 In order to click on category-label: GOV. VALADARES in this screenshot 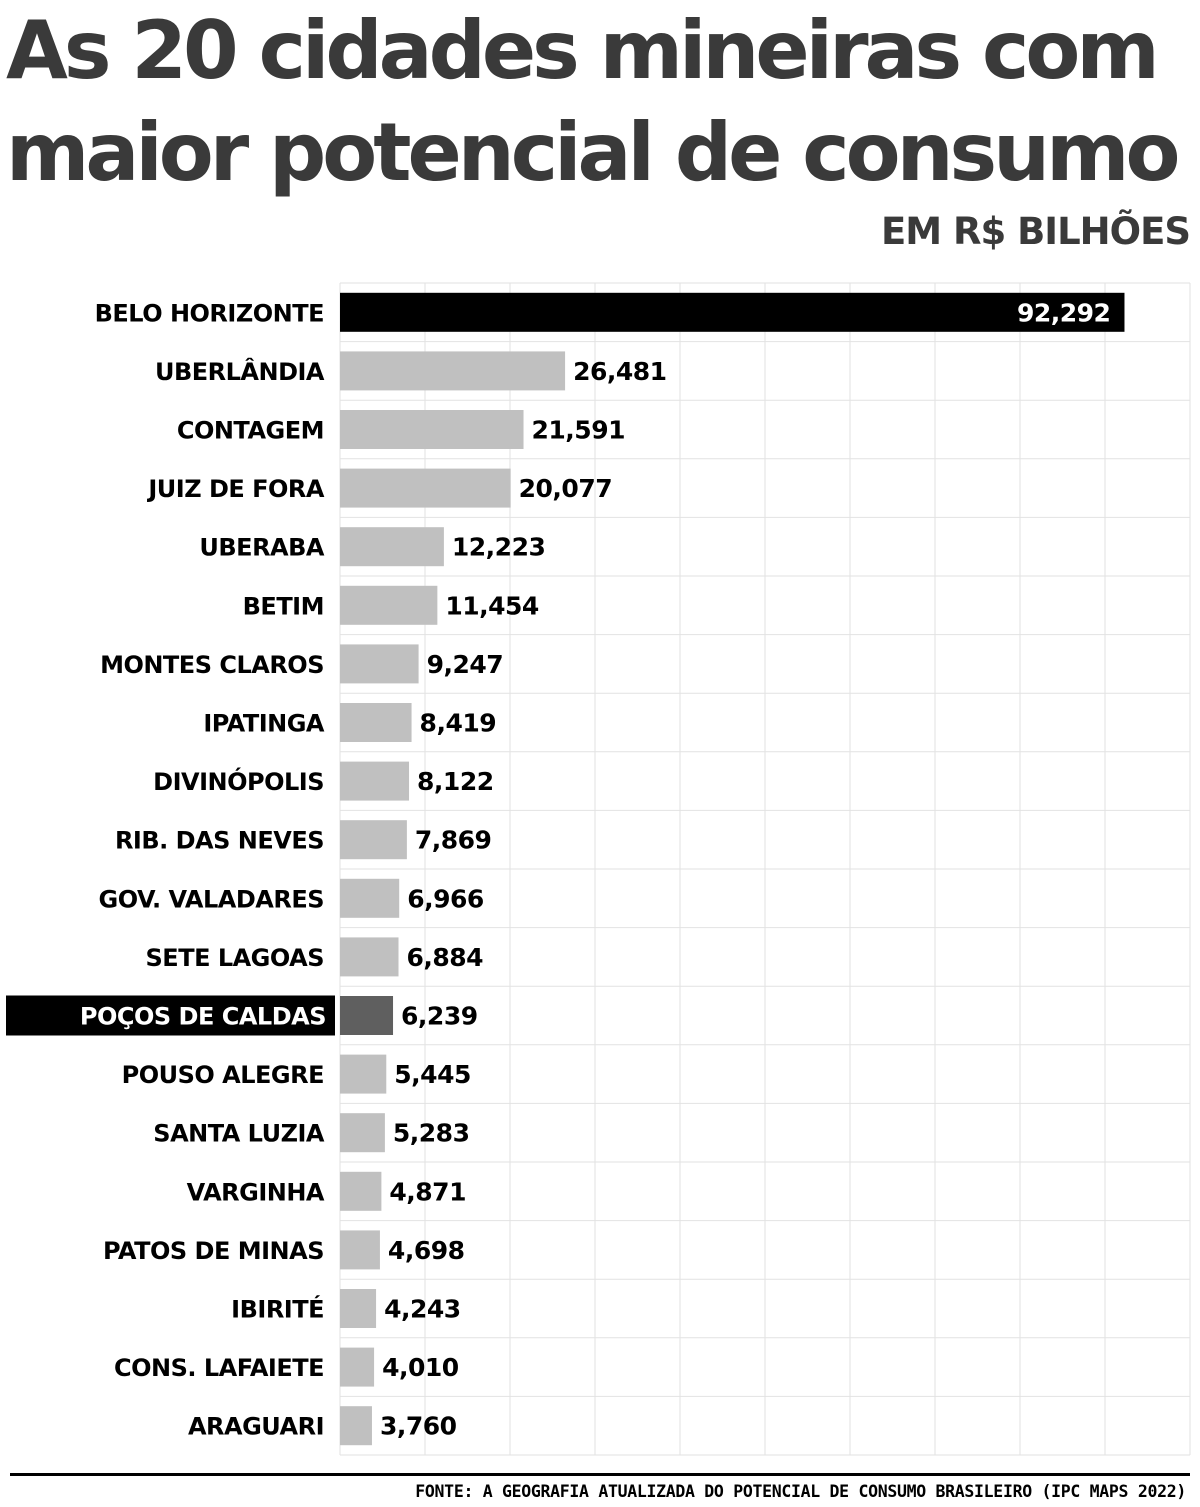, I will do `click(211, 899)`.